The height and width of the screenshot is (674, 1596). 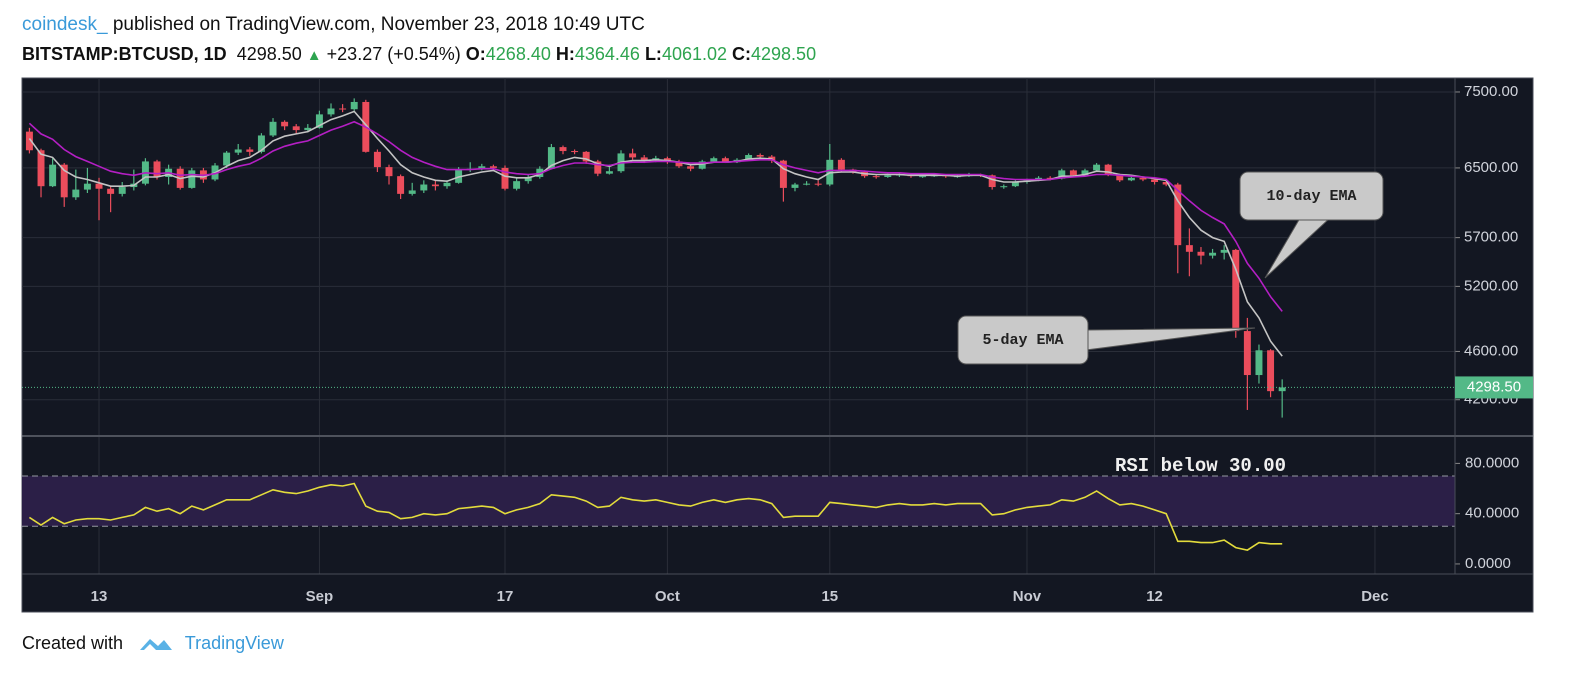 What do you see at coordinates (742, 54) in the screenshot?
I see `ohlc-label: C:` at bounding box center [742, 54].